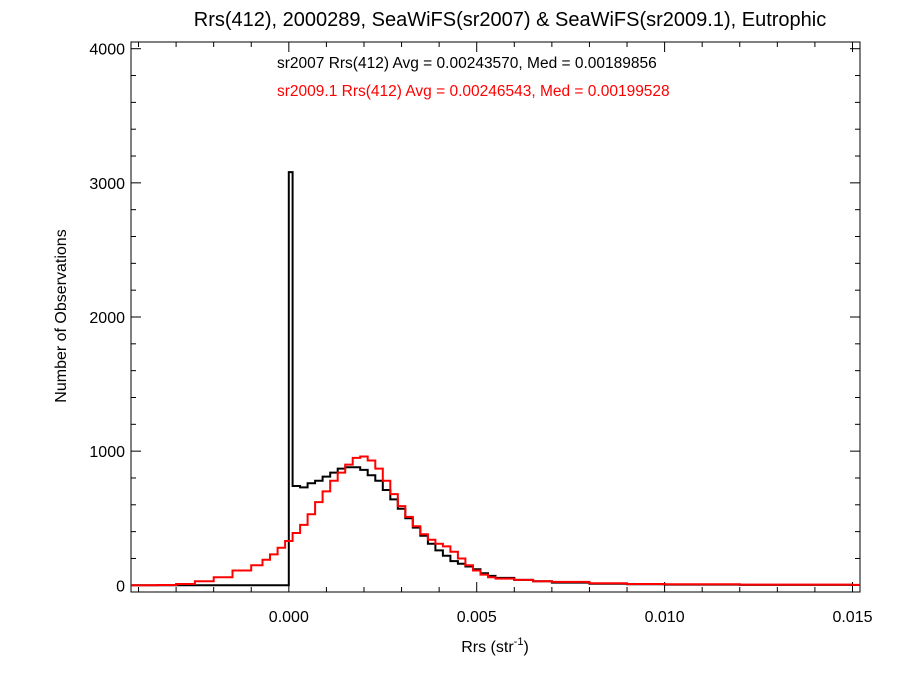 This screenshot has height=675, width=900. I want to click on x-axis-label: Rrs (str-1), so click(495, 646).